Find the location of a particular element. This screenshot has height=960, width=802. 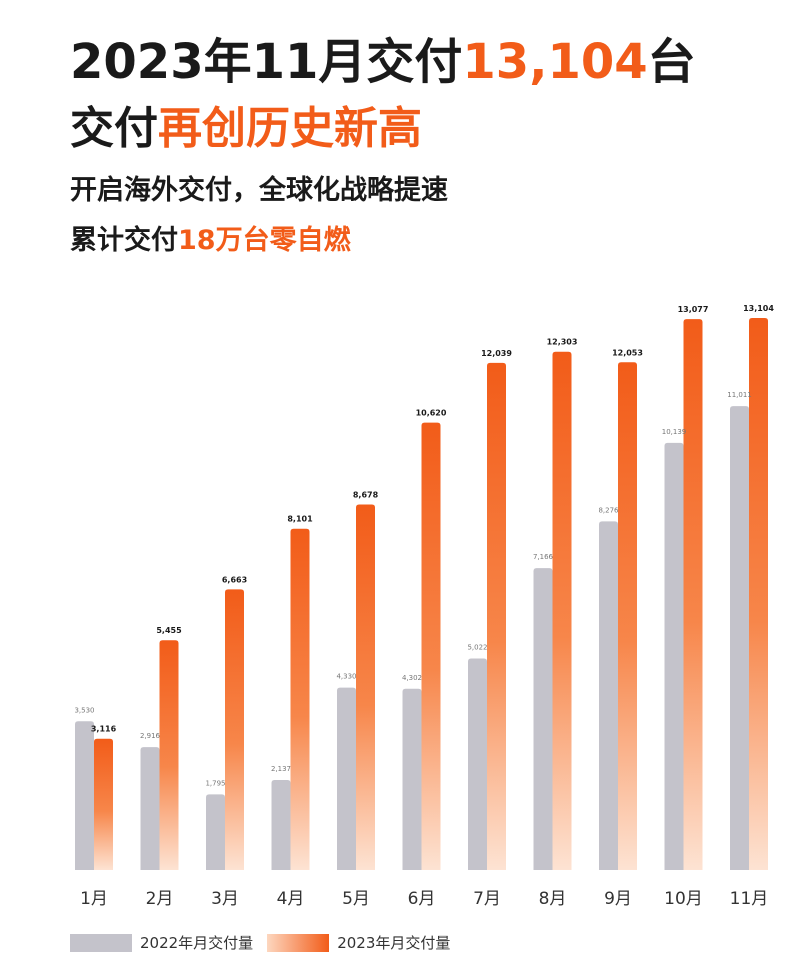

legend-swatch-2023 is located at coordinates (298, 942).